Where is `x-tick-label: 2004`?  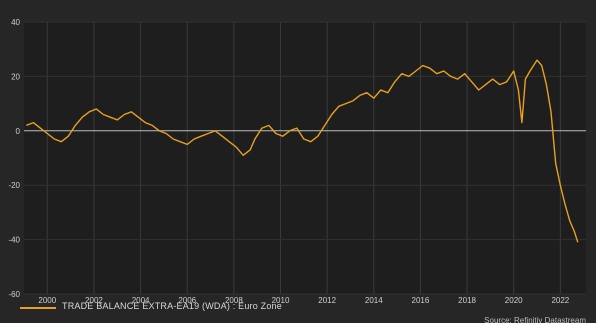 x-tick-label: 2004 is located at coordinates (141, 300).